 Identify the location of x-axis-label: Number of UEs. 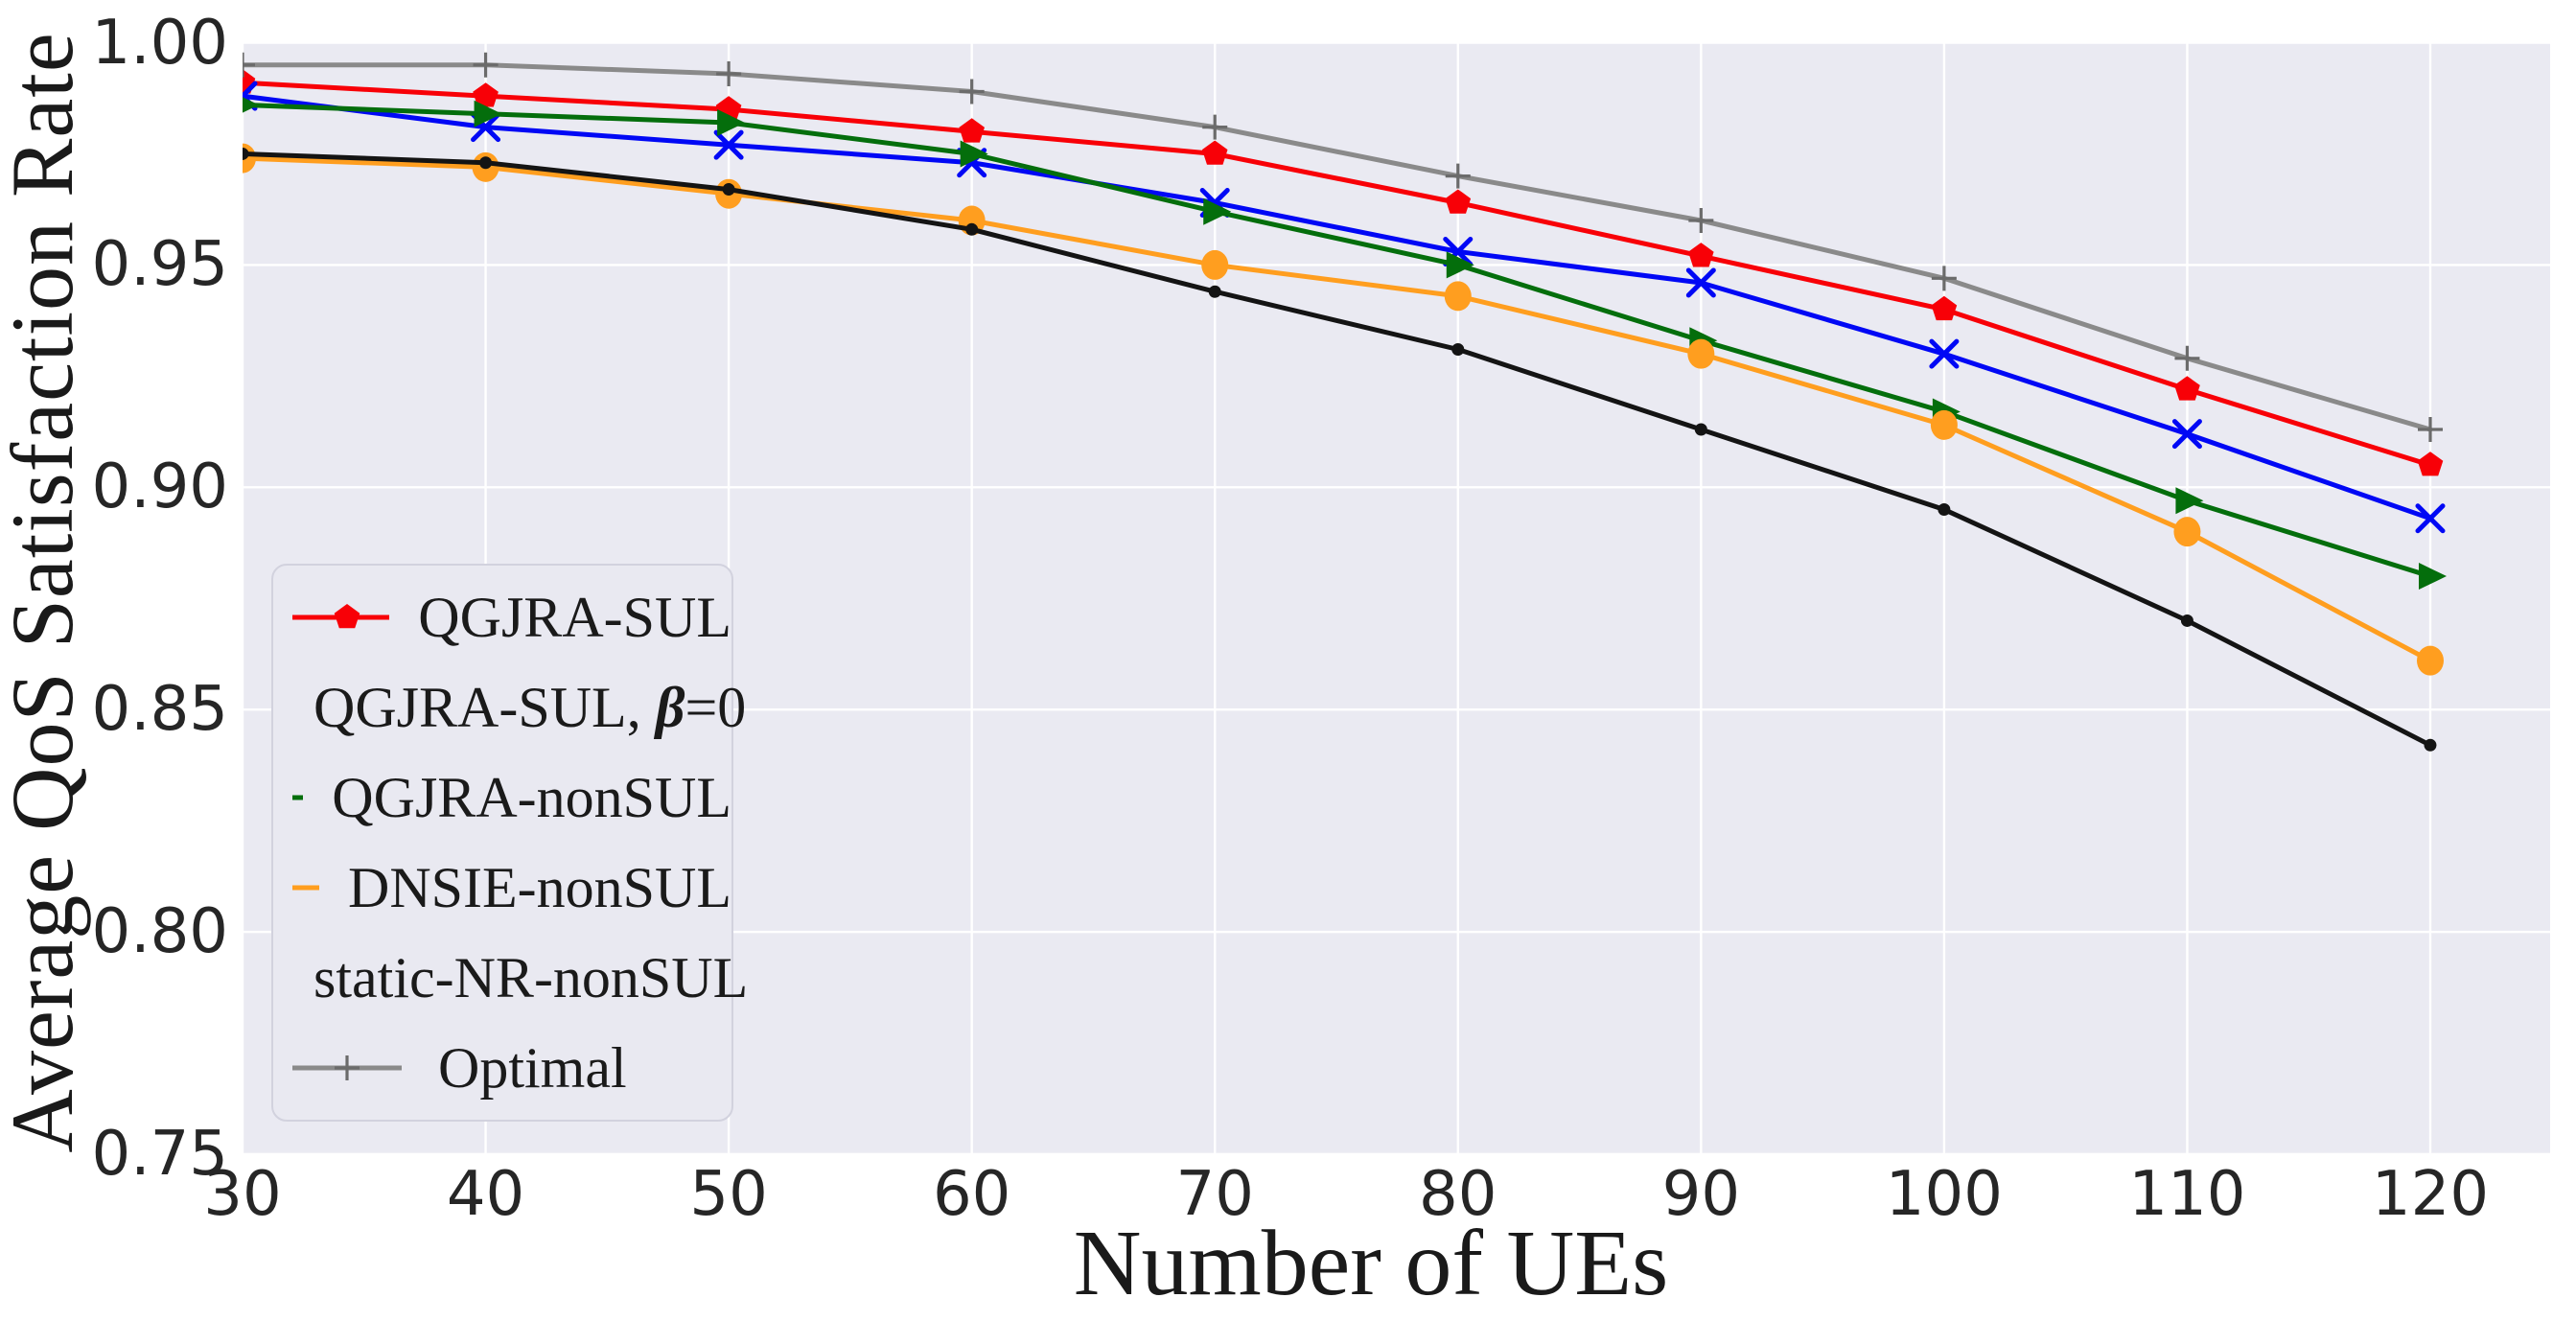
(1371, 1263).